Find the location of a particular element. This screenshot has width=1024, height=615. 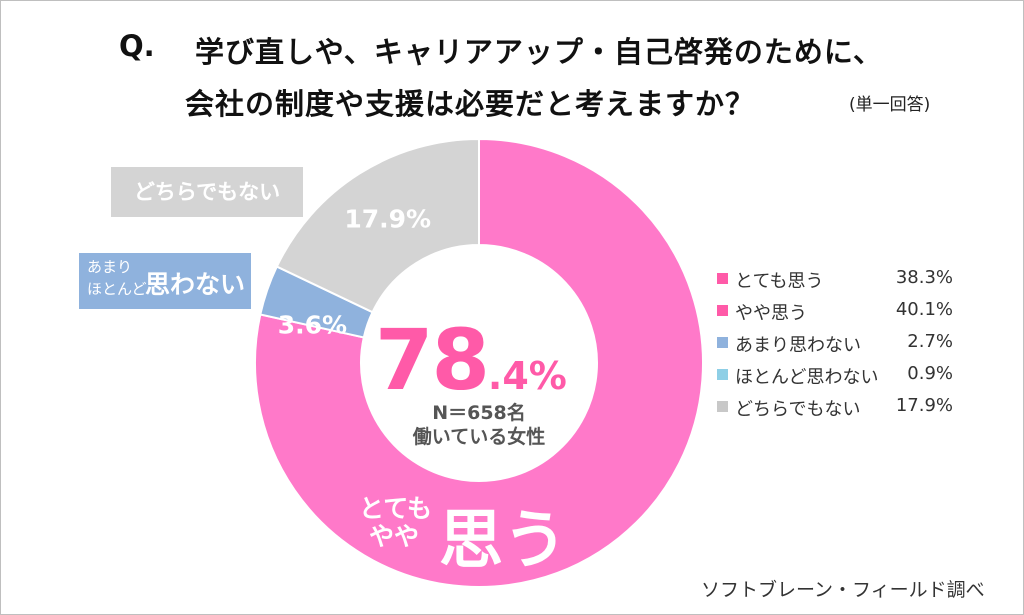

agree-callout-big: 思う is located at coordinates (503, 541).